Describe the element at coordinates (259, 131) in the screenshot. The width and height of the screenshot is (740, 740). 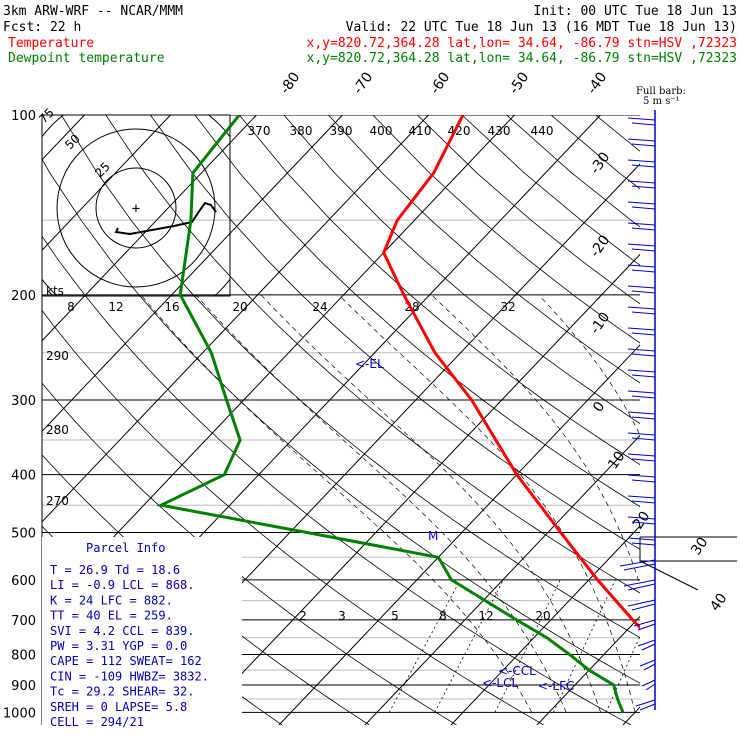
I see `theta-label: 370` at that location.